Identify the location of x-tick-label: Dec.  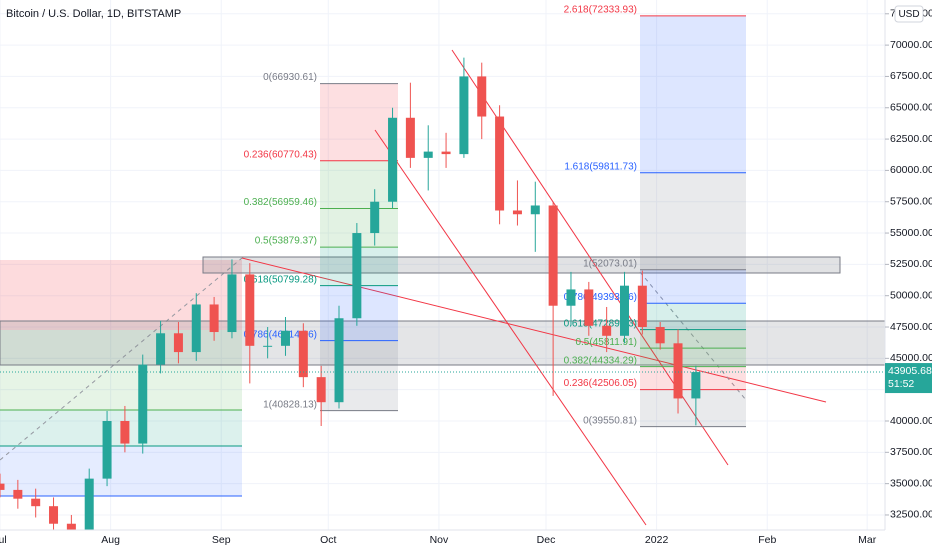
(546, 540).